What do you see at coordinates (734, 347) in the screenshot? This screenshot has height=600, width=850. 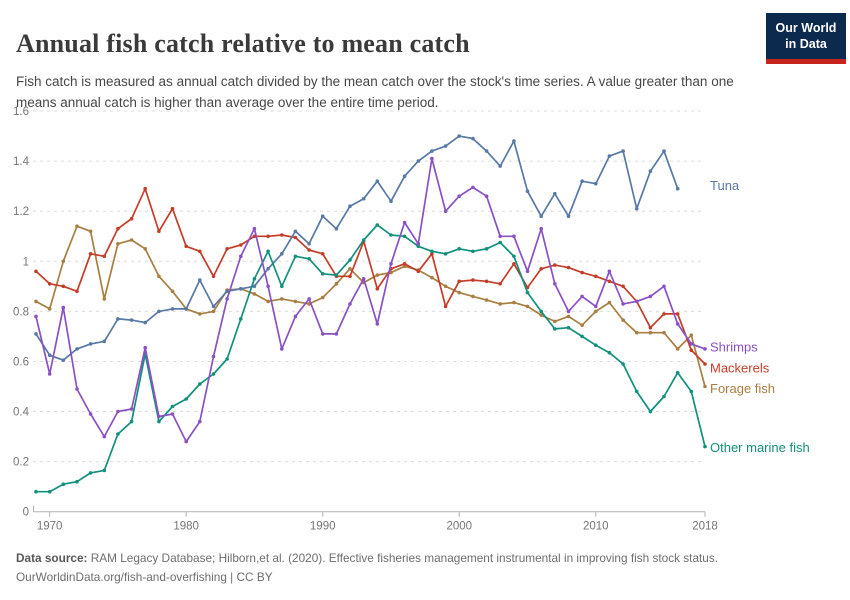 I see `legend-label-shrimps: Shrimps` at bounding box center [734, 347].